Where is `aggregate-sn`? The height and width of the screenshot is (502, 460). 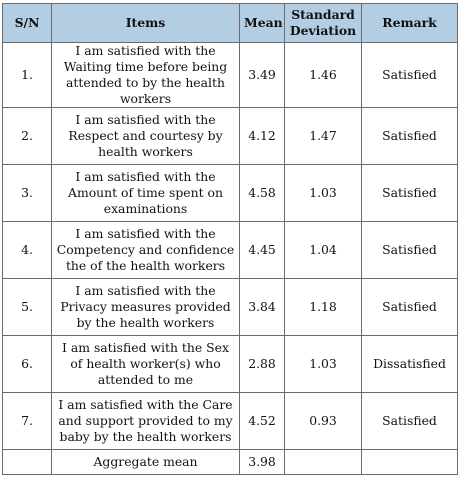 aggregate-sn is located at coordinates (27, 462).